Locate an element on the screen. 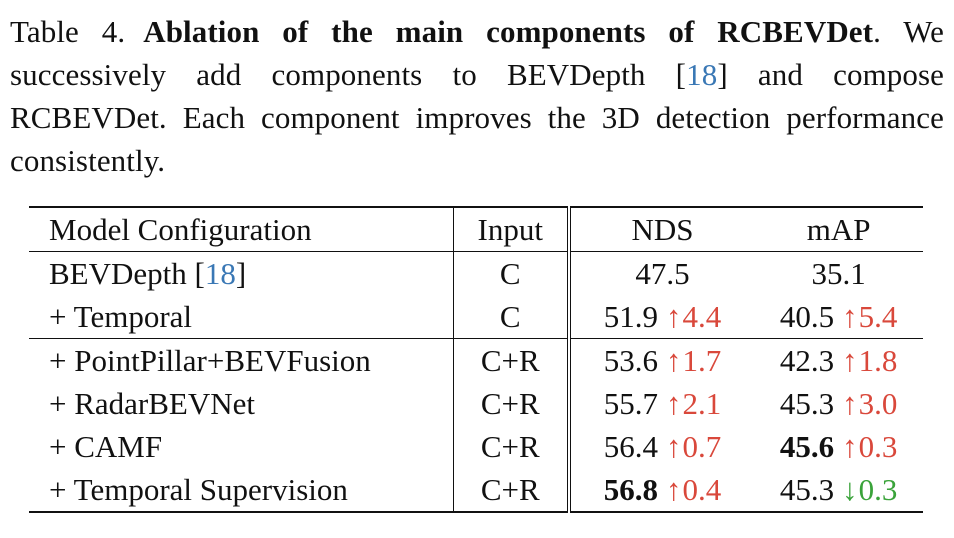 This screenshot has height=538, width=954. row-nds: 51.9 ↑4.4 is located at coordinates (661, 317).